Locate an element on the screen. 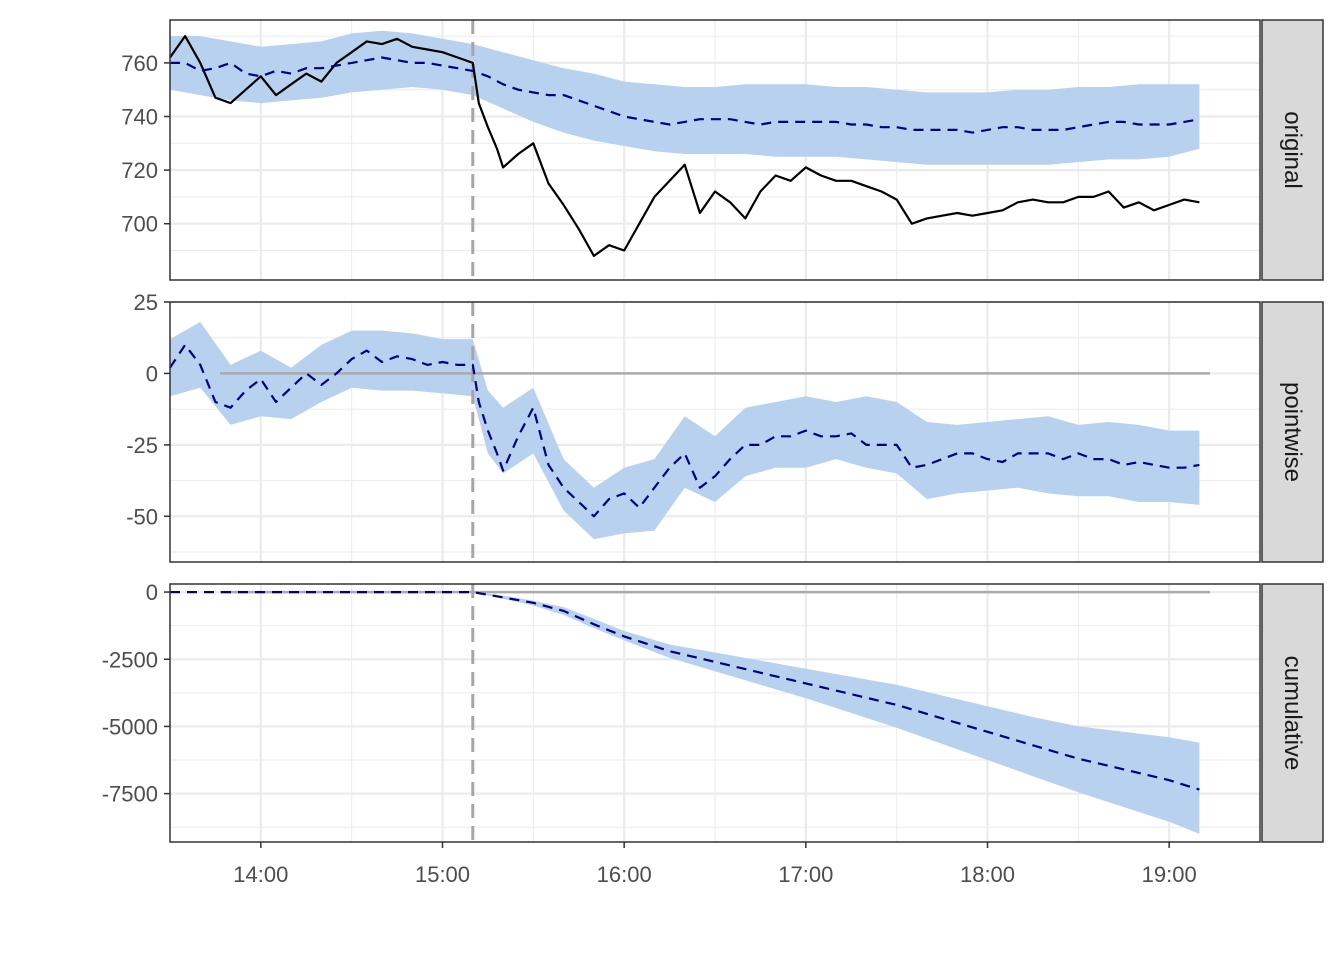 This screenshot has width=1344, height=960. x-tick-label: 14:00 is located at coordinates (260, 874).